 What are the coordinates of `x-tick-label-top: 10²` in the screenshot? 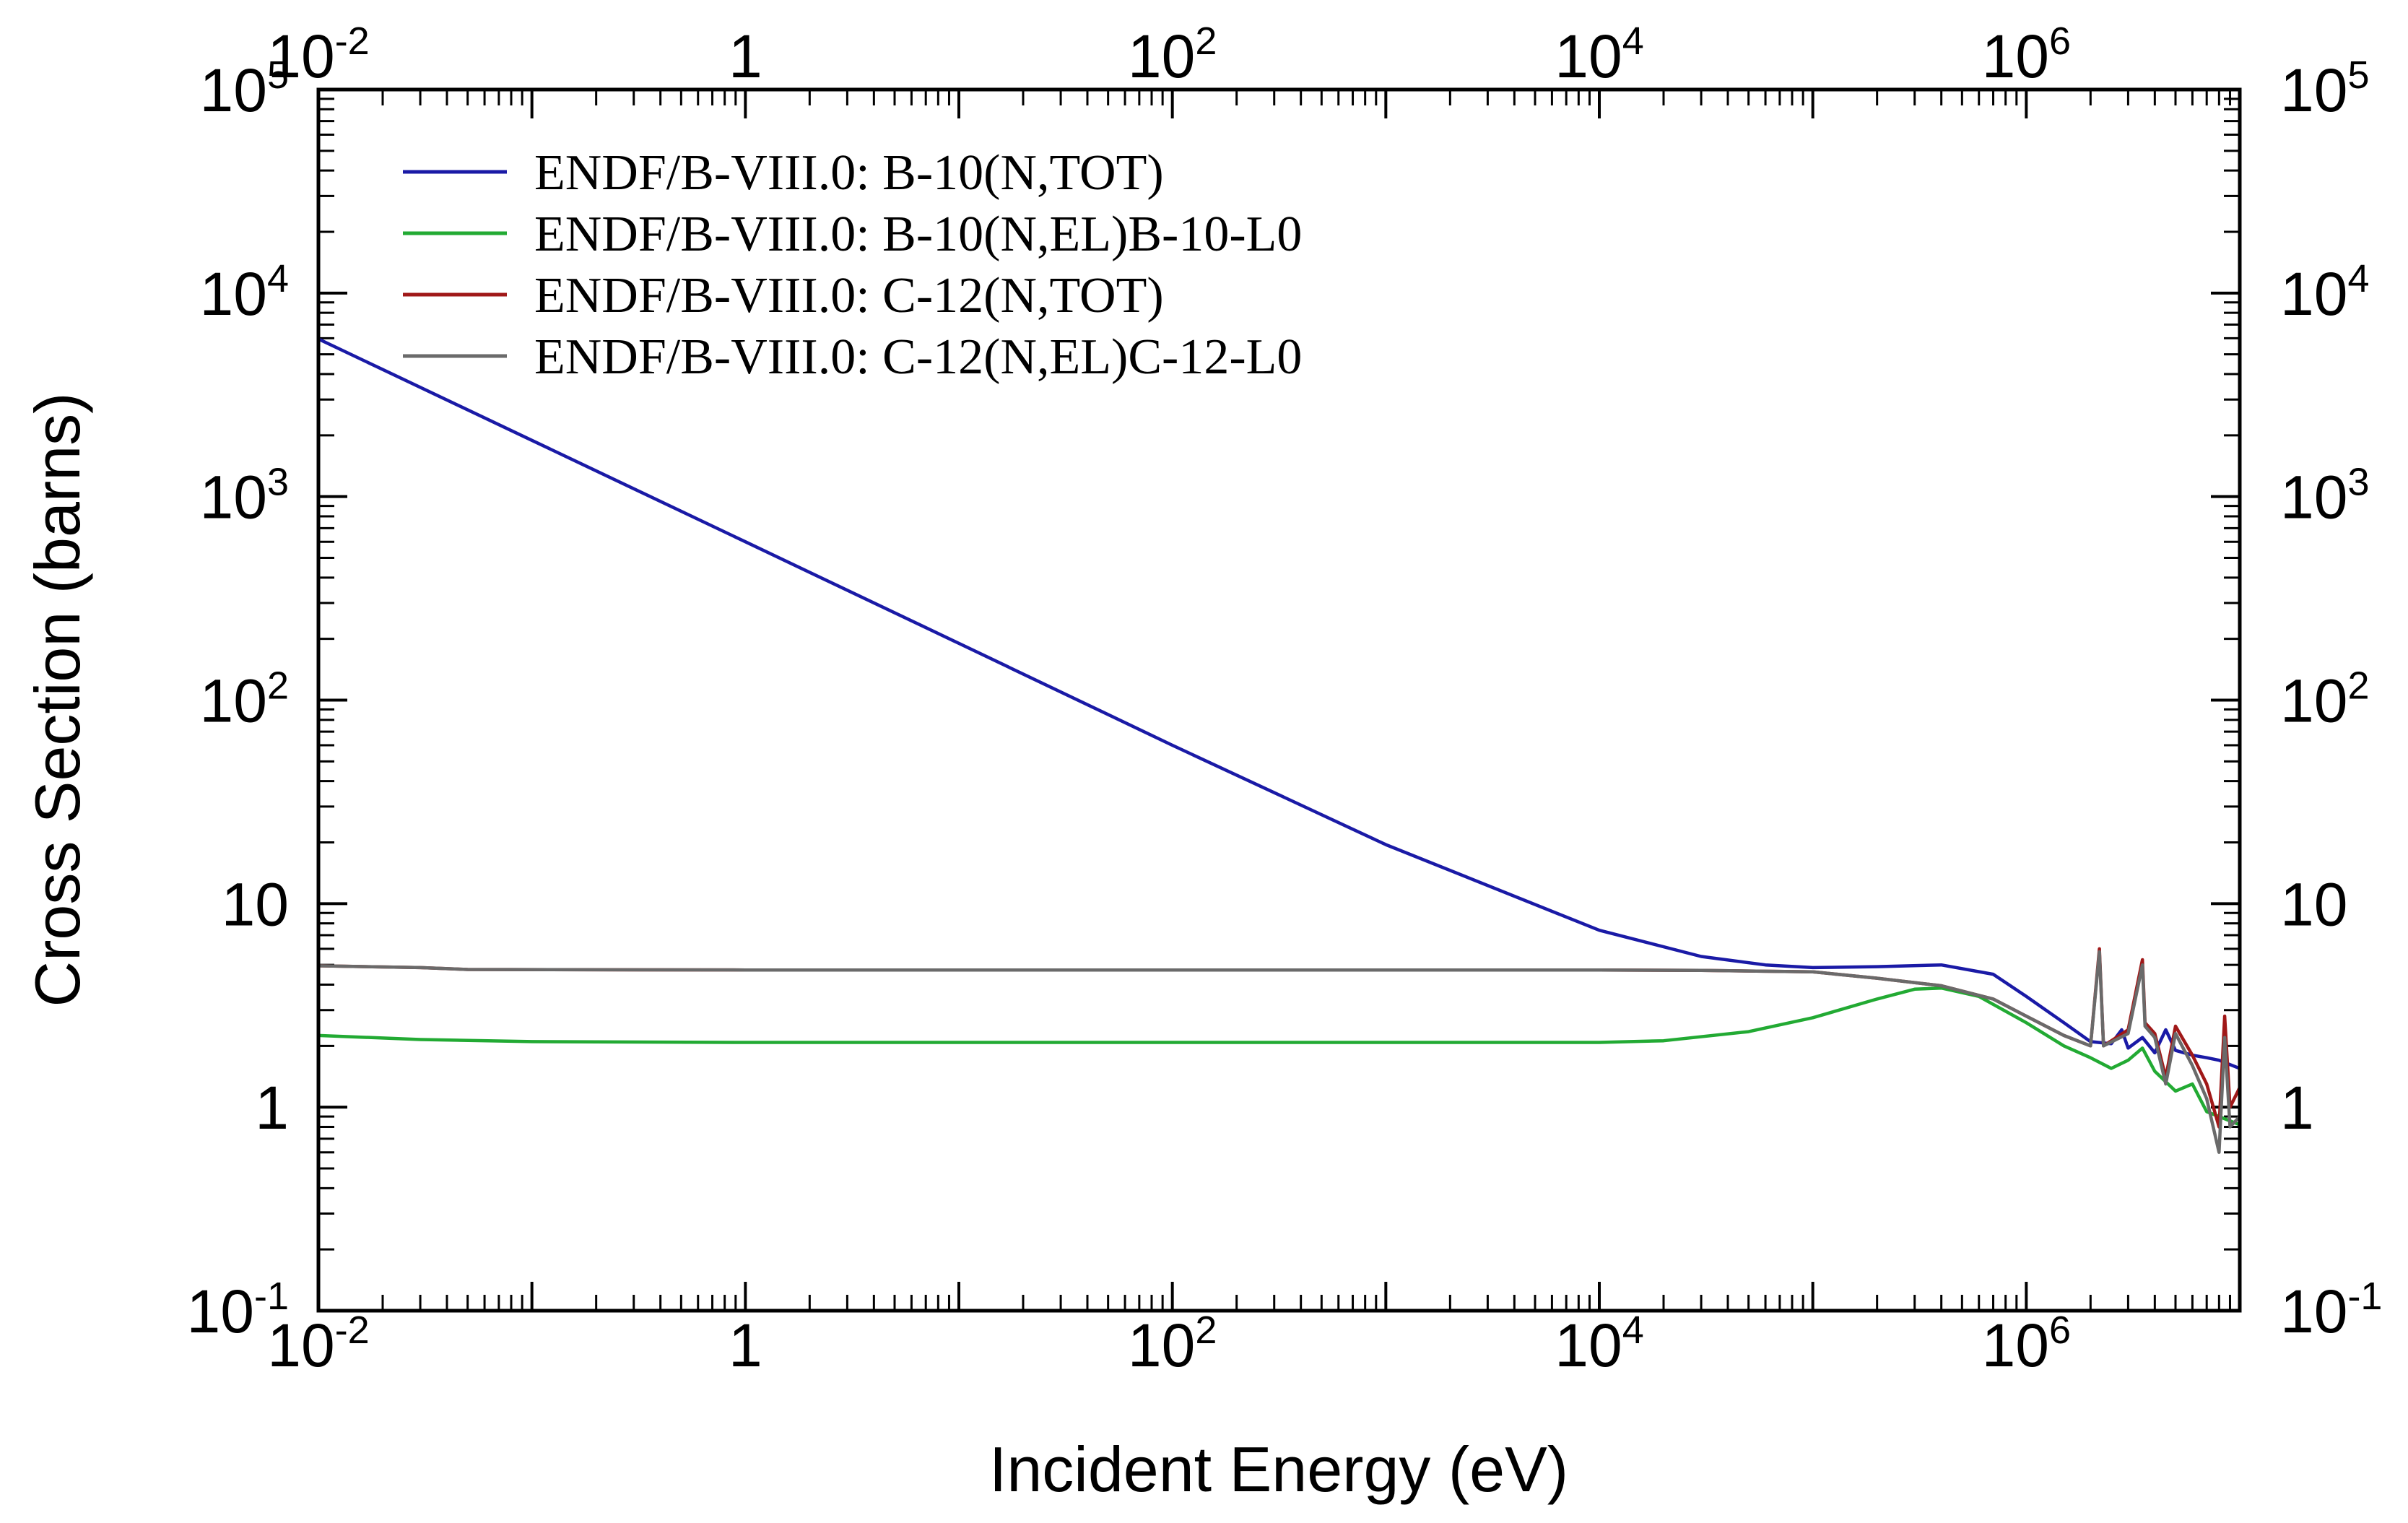 It's located at (1172, 54).